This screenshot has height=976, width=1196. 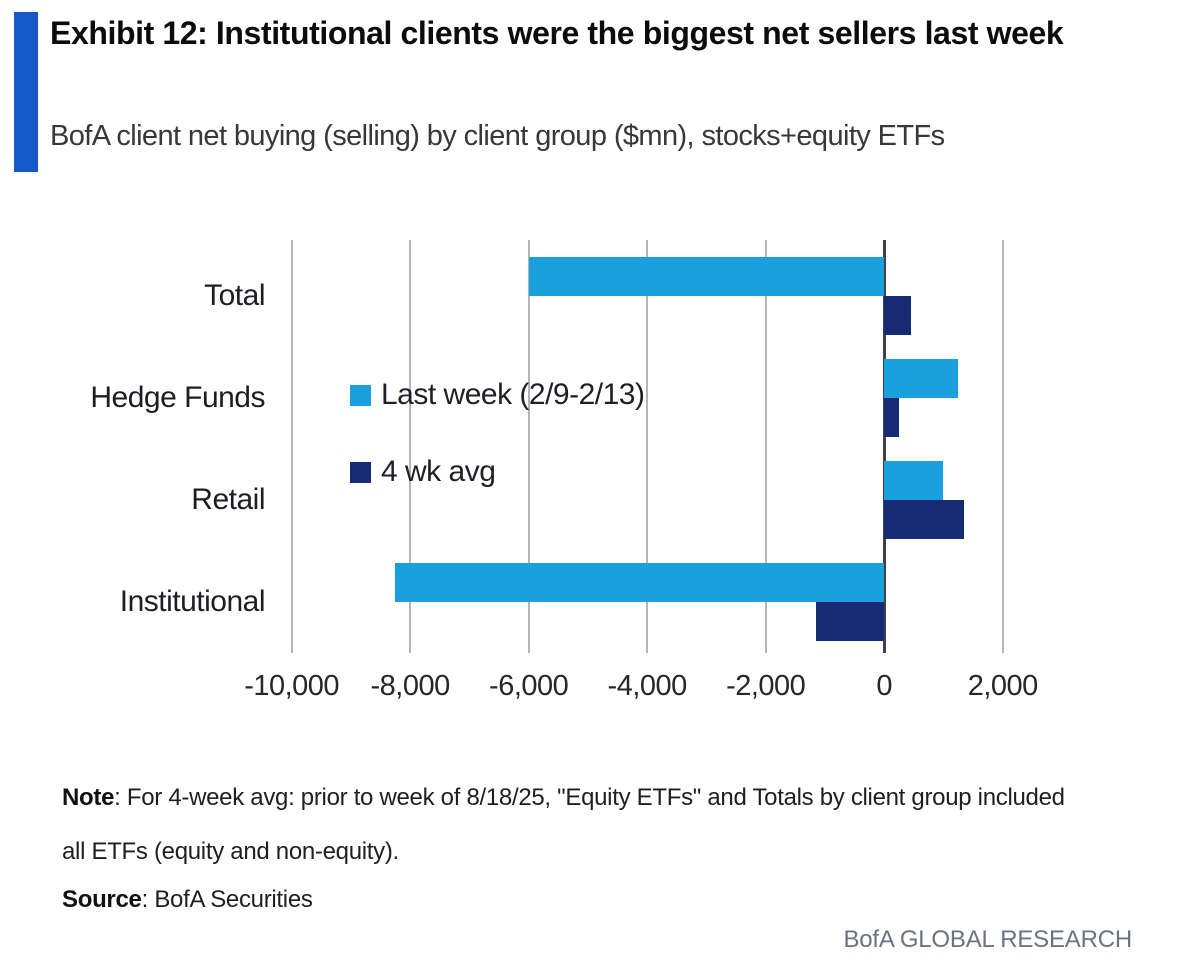 I want to click on bar-4-wk-avg-hedge-funds, so click(x=892, y=417).